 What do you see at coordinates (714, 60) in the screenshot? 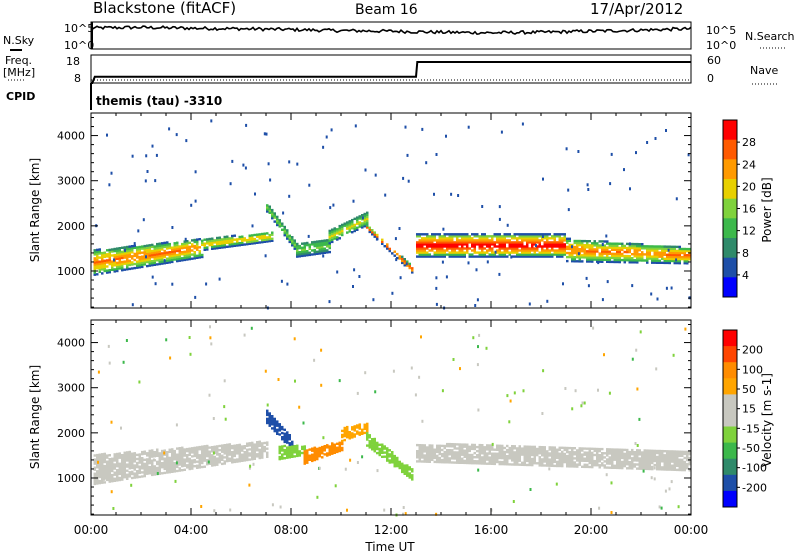
I see `freq-right-tick-top: 60` at bounding box center [714, 60].